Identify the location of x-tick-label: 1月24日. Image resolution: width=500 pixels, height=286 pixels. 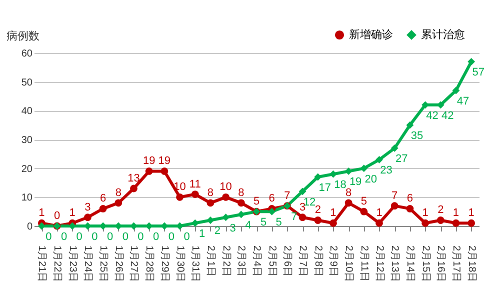
(88, 264).